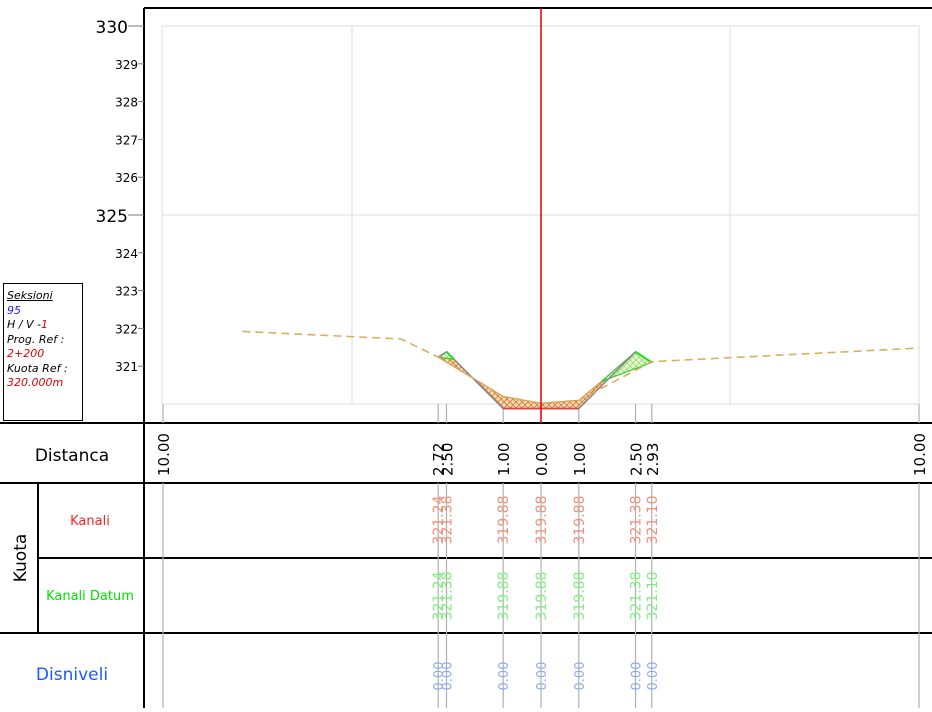 Image resolution: width=932 pixels, height=712 pixels. What do you see at coordinates (90, 521) in the screenshot?
I see `row-label-canal: Kanali` at bounding box center [90, 521].